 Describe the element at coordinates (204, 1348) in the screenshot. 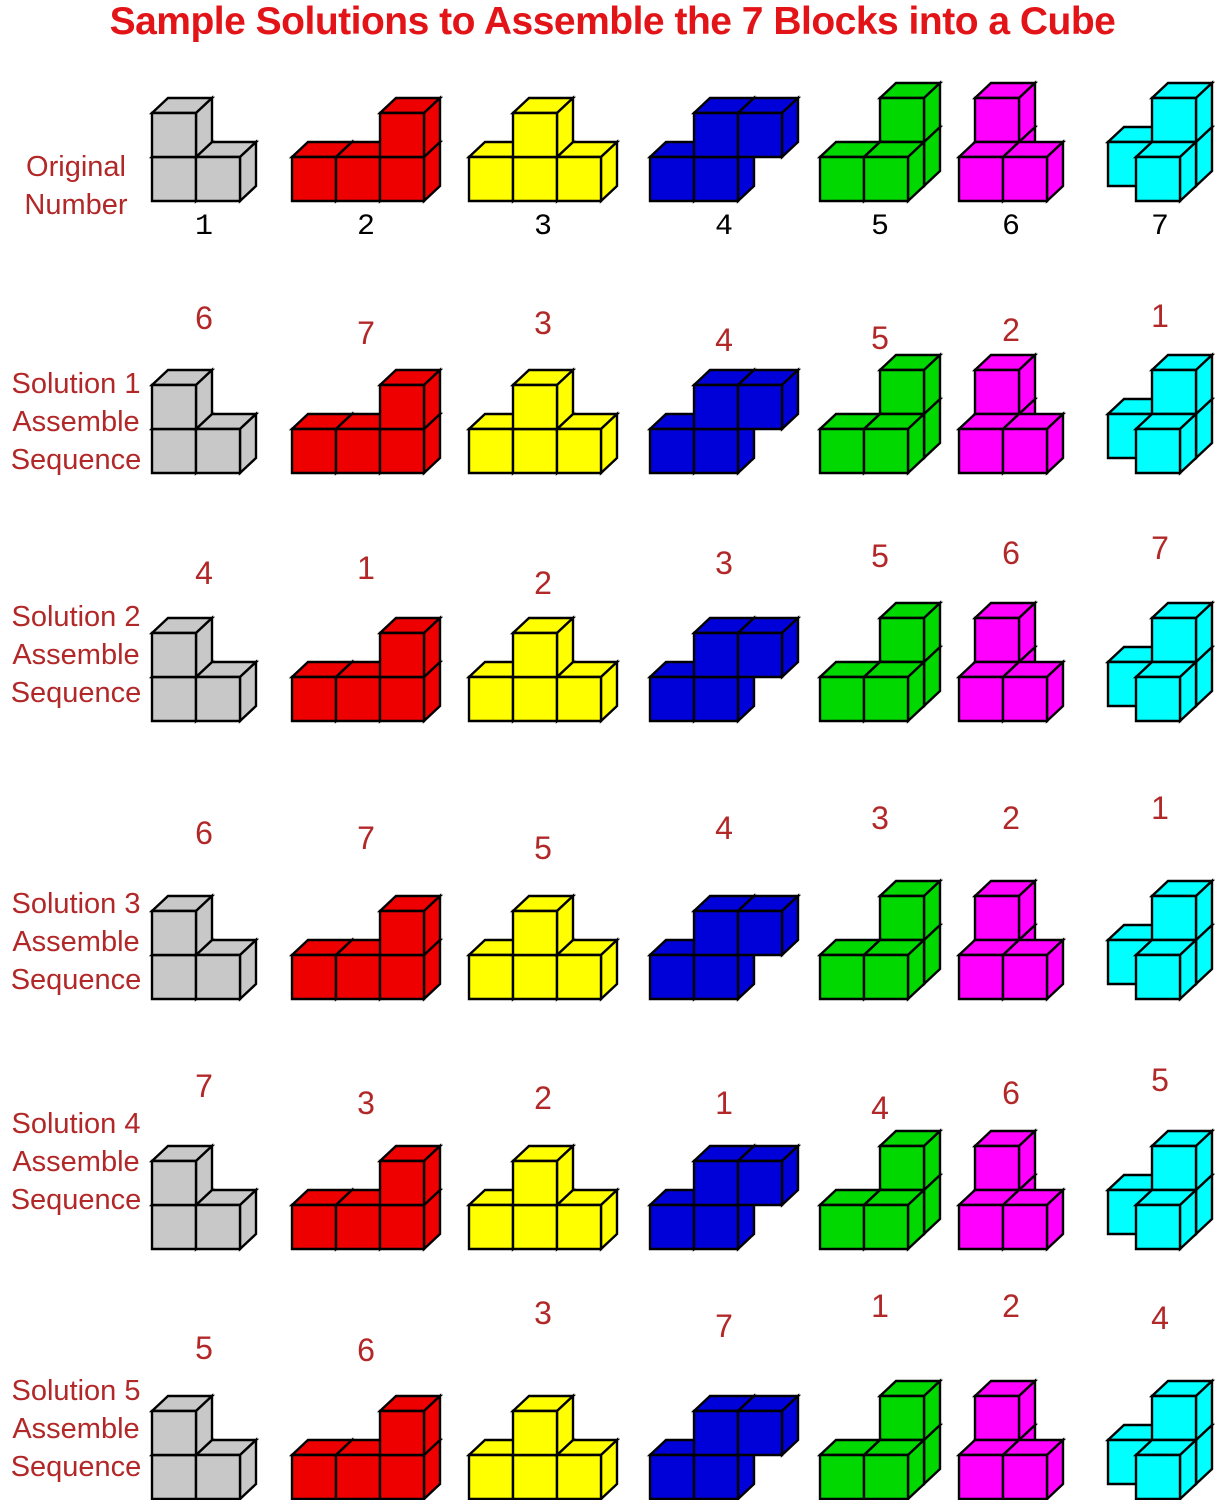

I see `row-solution-5-sequence-number-gray: 5` at that location.